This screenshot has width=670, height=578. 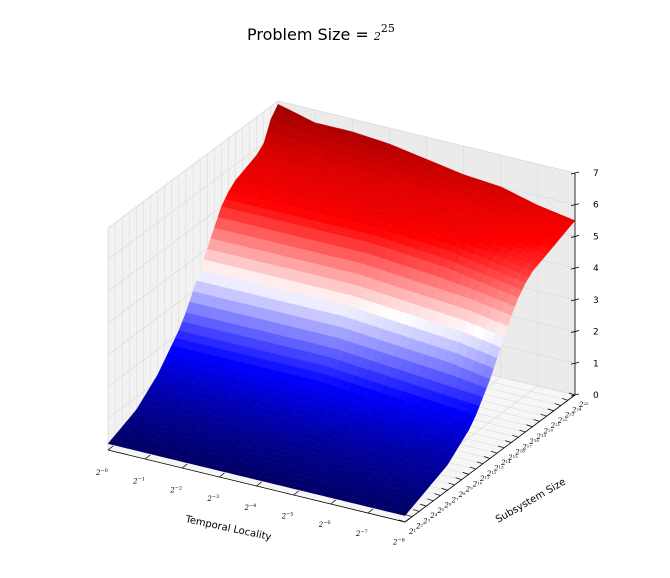 I want to click on chart-title: Problem Size = 225, so click(x=321, y=33).